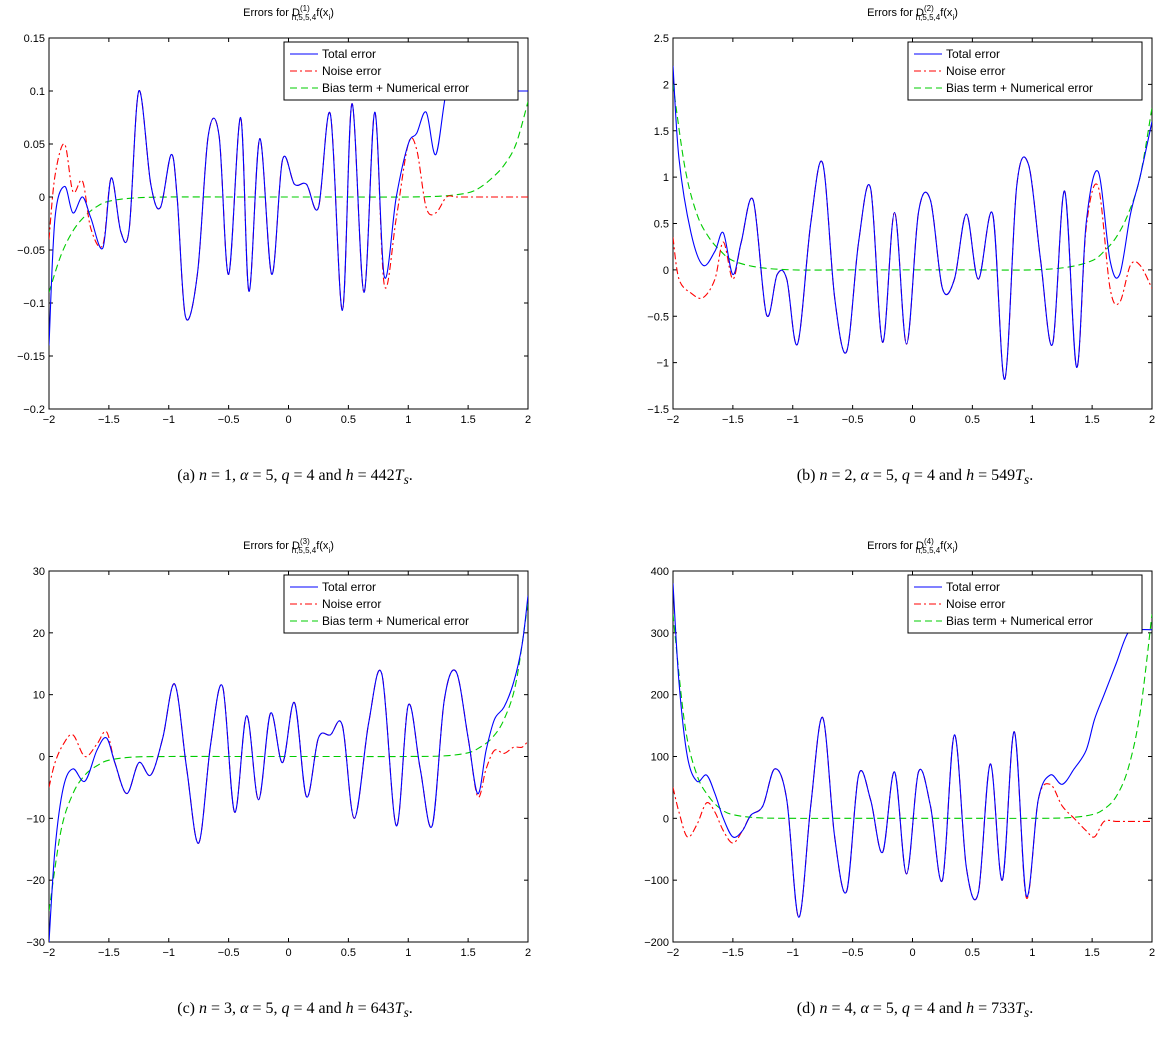 The height and width of the screenshot is (1041, 1170). Describe the element at coordinates (39, 696) in the screenshot. I see `y-tick-label: 10` at that location.